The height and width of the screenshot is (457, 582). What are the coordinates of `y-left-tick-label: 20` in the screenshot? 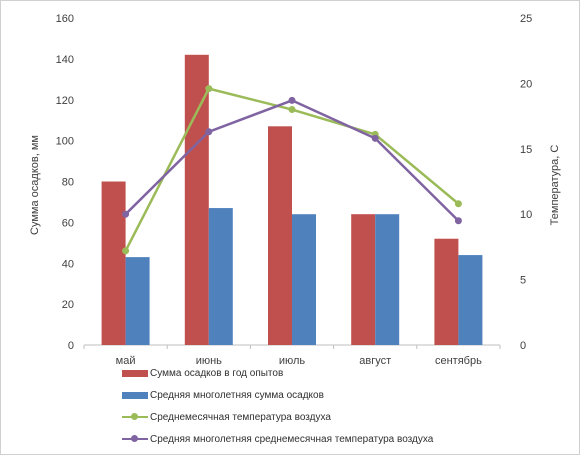 It's located at (68, 305).